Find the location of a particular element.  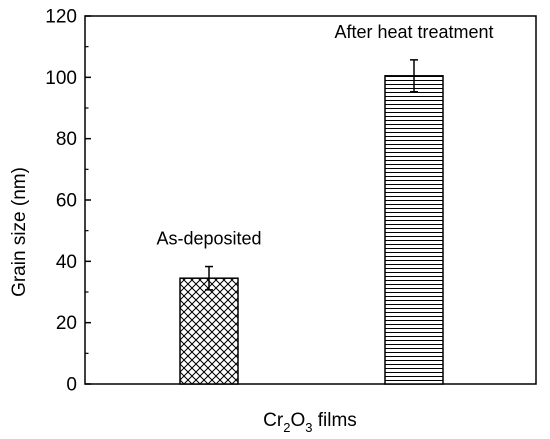

y-tick-label: 60 is located at coordinates (66, 201).